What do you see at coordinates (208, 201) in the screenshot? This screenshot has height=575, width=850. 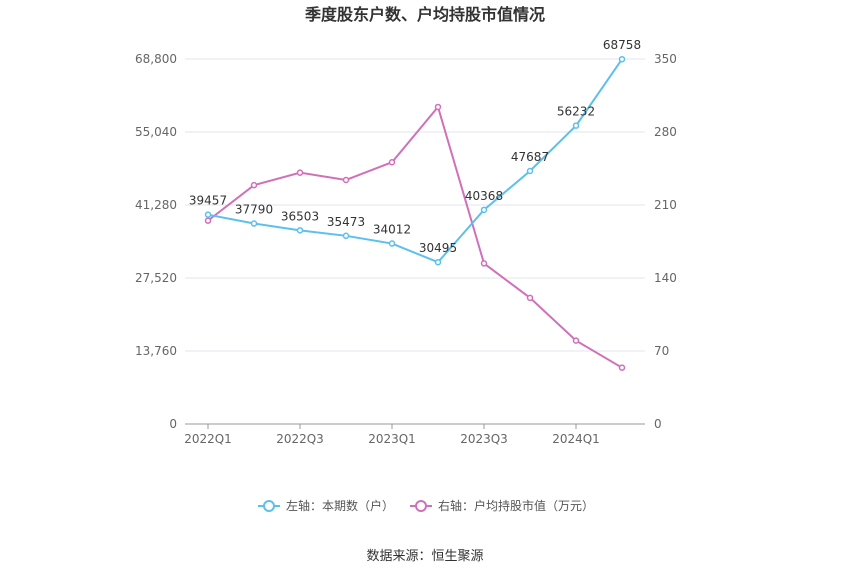 I see `data-label: 39457` at bounding box center [208, 201].